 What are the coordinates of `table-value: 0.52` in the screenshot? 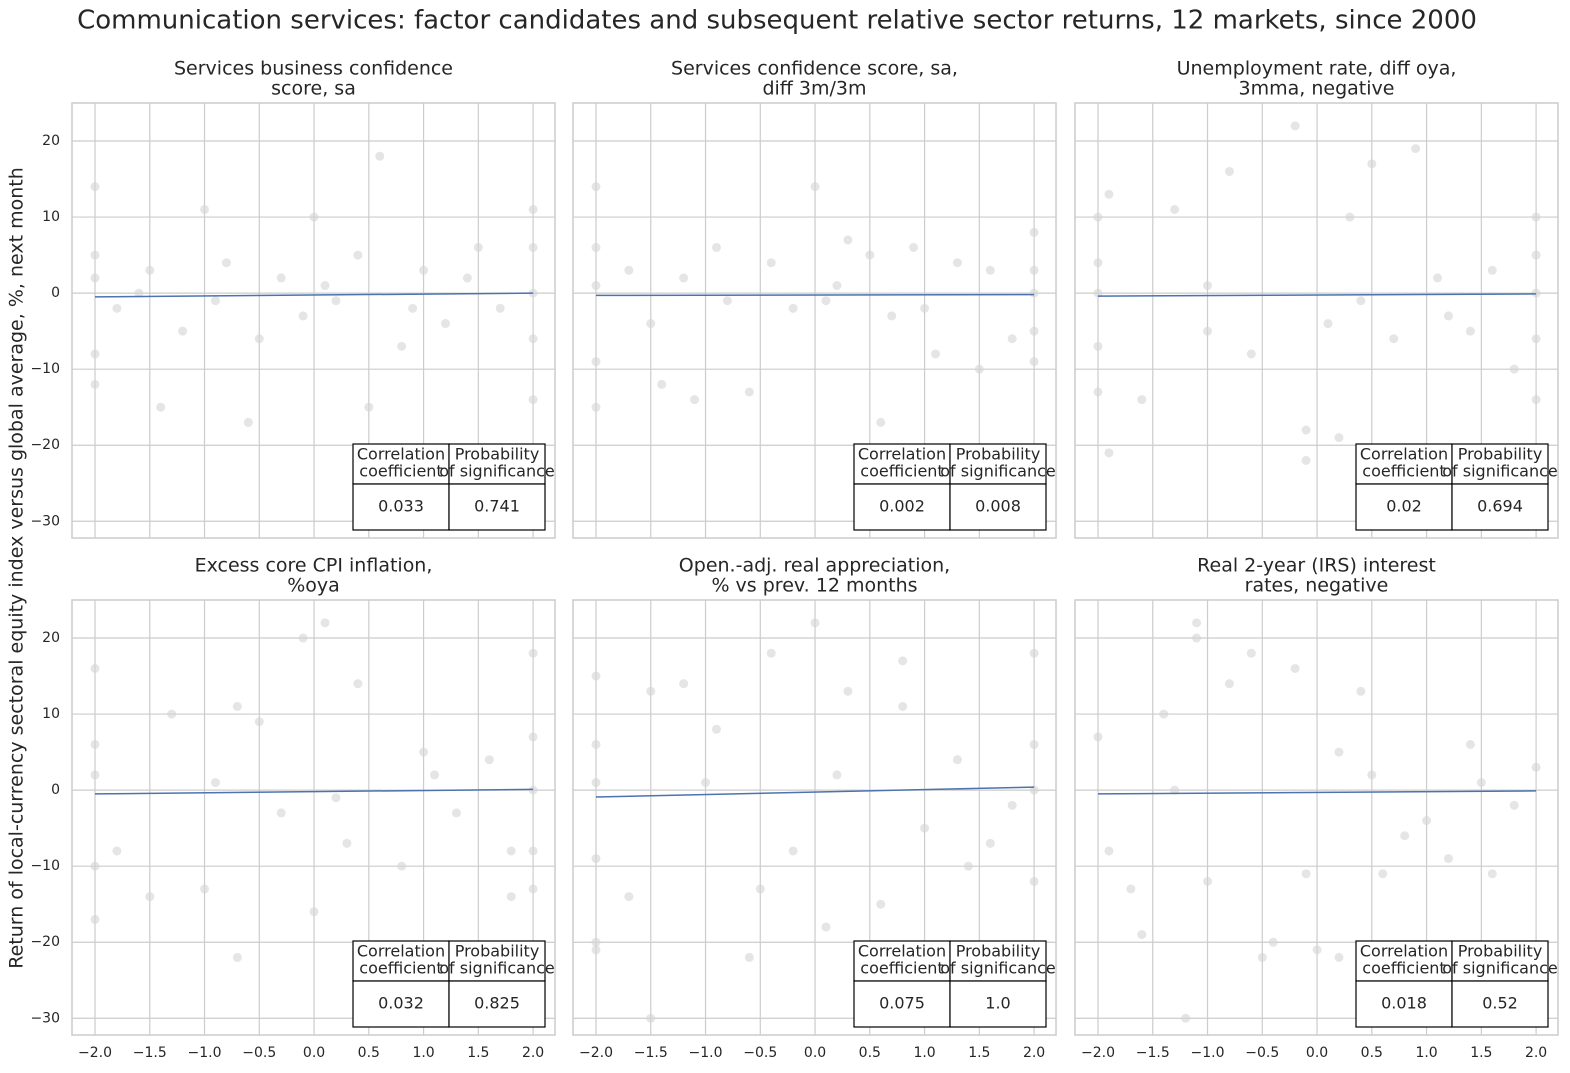 It's located at (1500, 1003).